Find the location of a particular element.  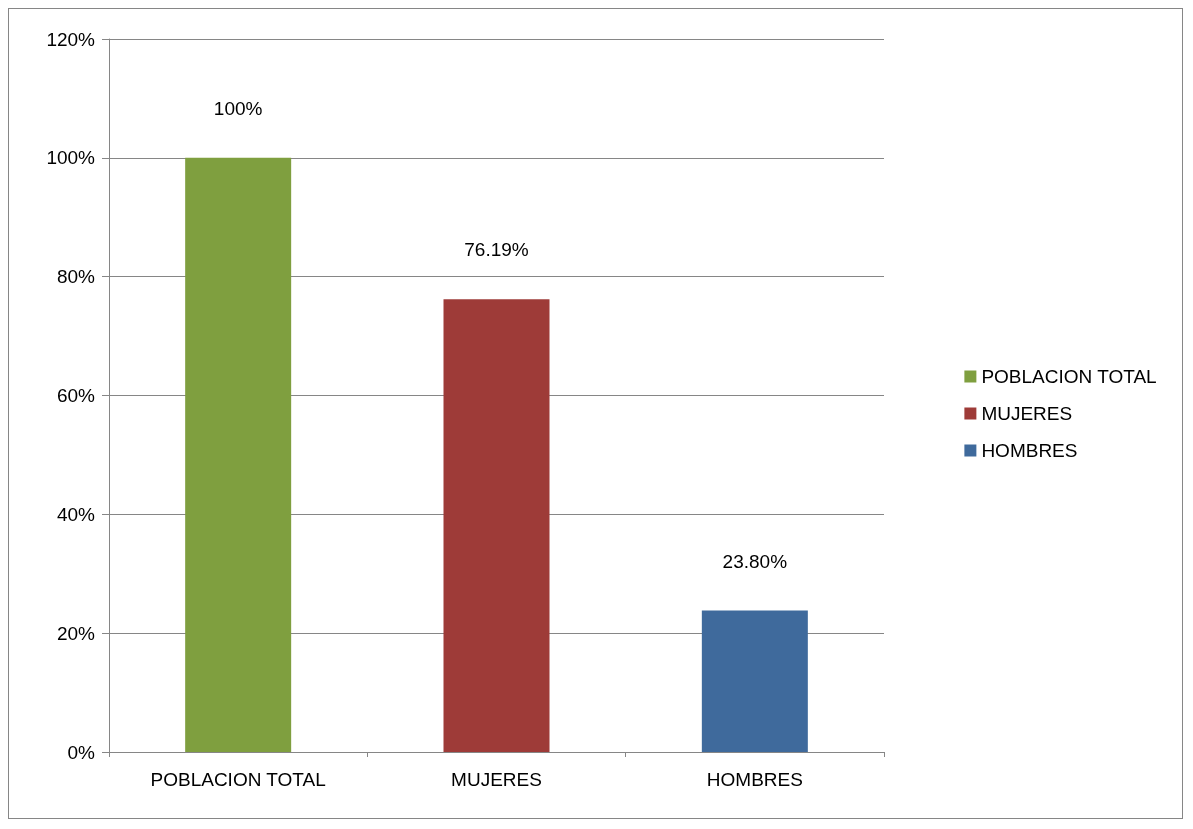

y-tick-label: 20% is located at coordinates (76, 633).